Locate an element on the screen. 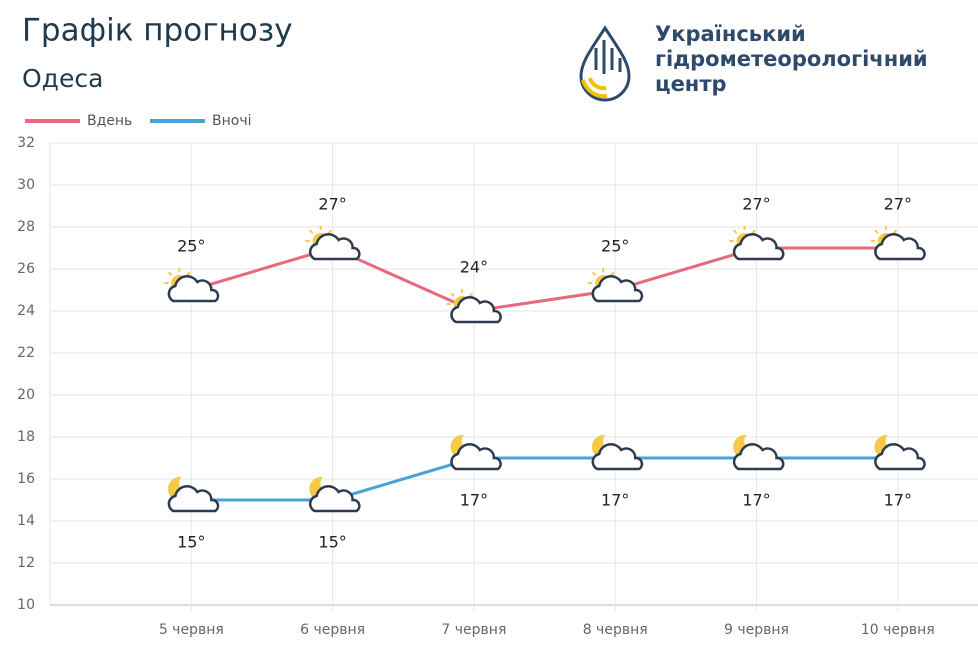  x-tick-label: 7 червня is located at coordinates (473, 630).